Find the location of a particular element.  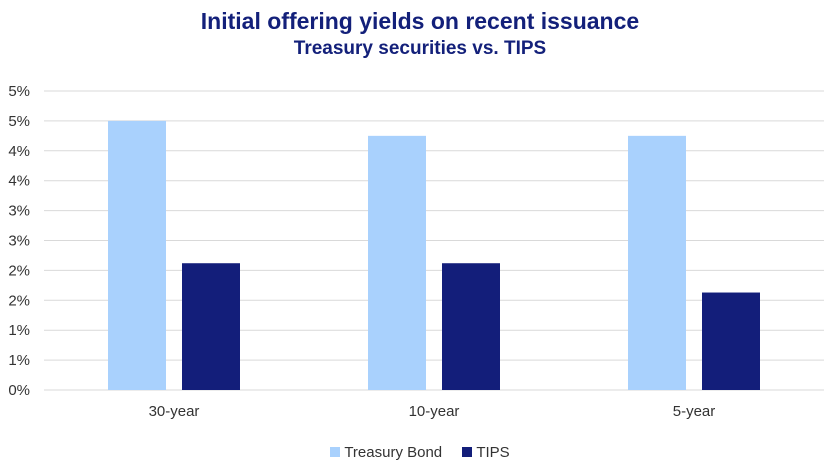

y-tick-label: 0% is located at coordinates (19, 390).